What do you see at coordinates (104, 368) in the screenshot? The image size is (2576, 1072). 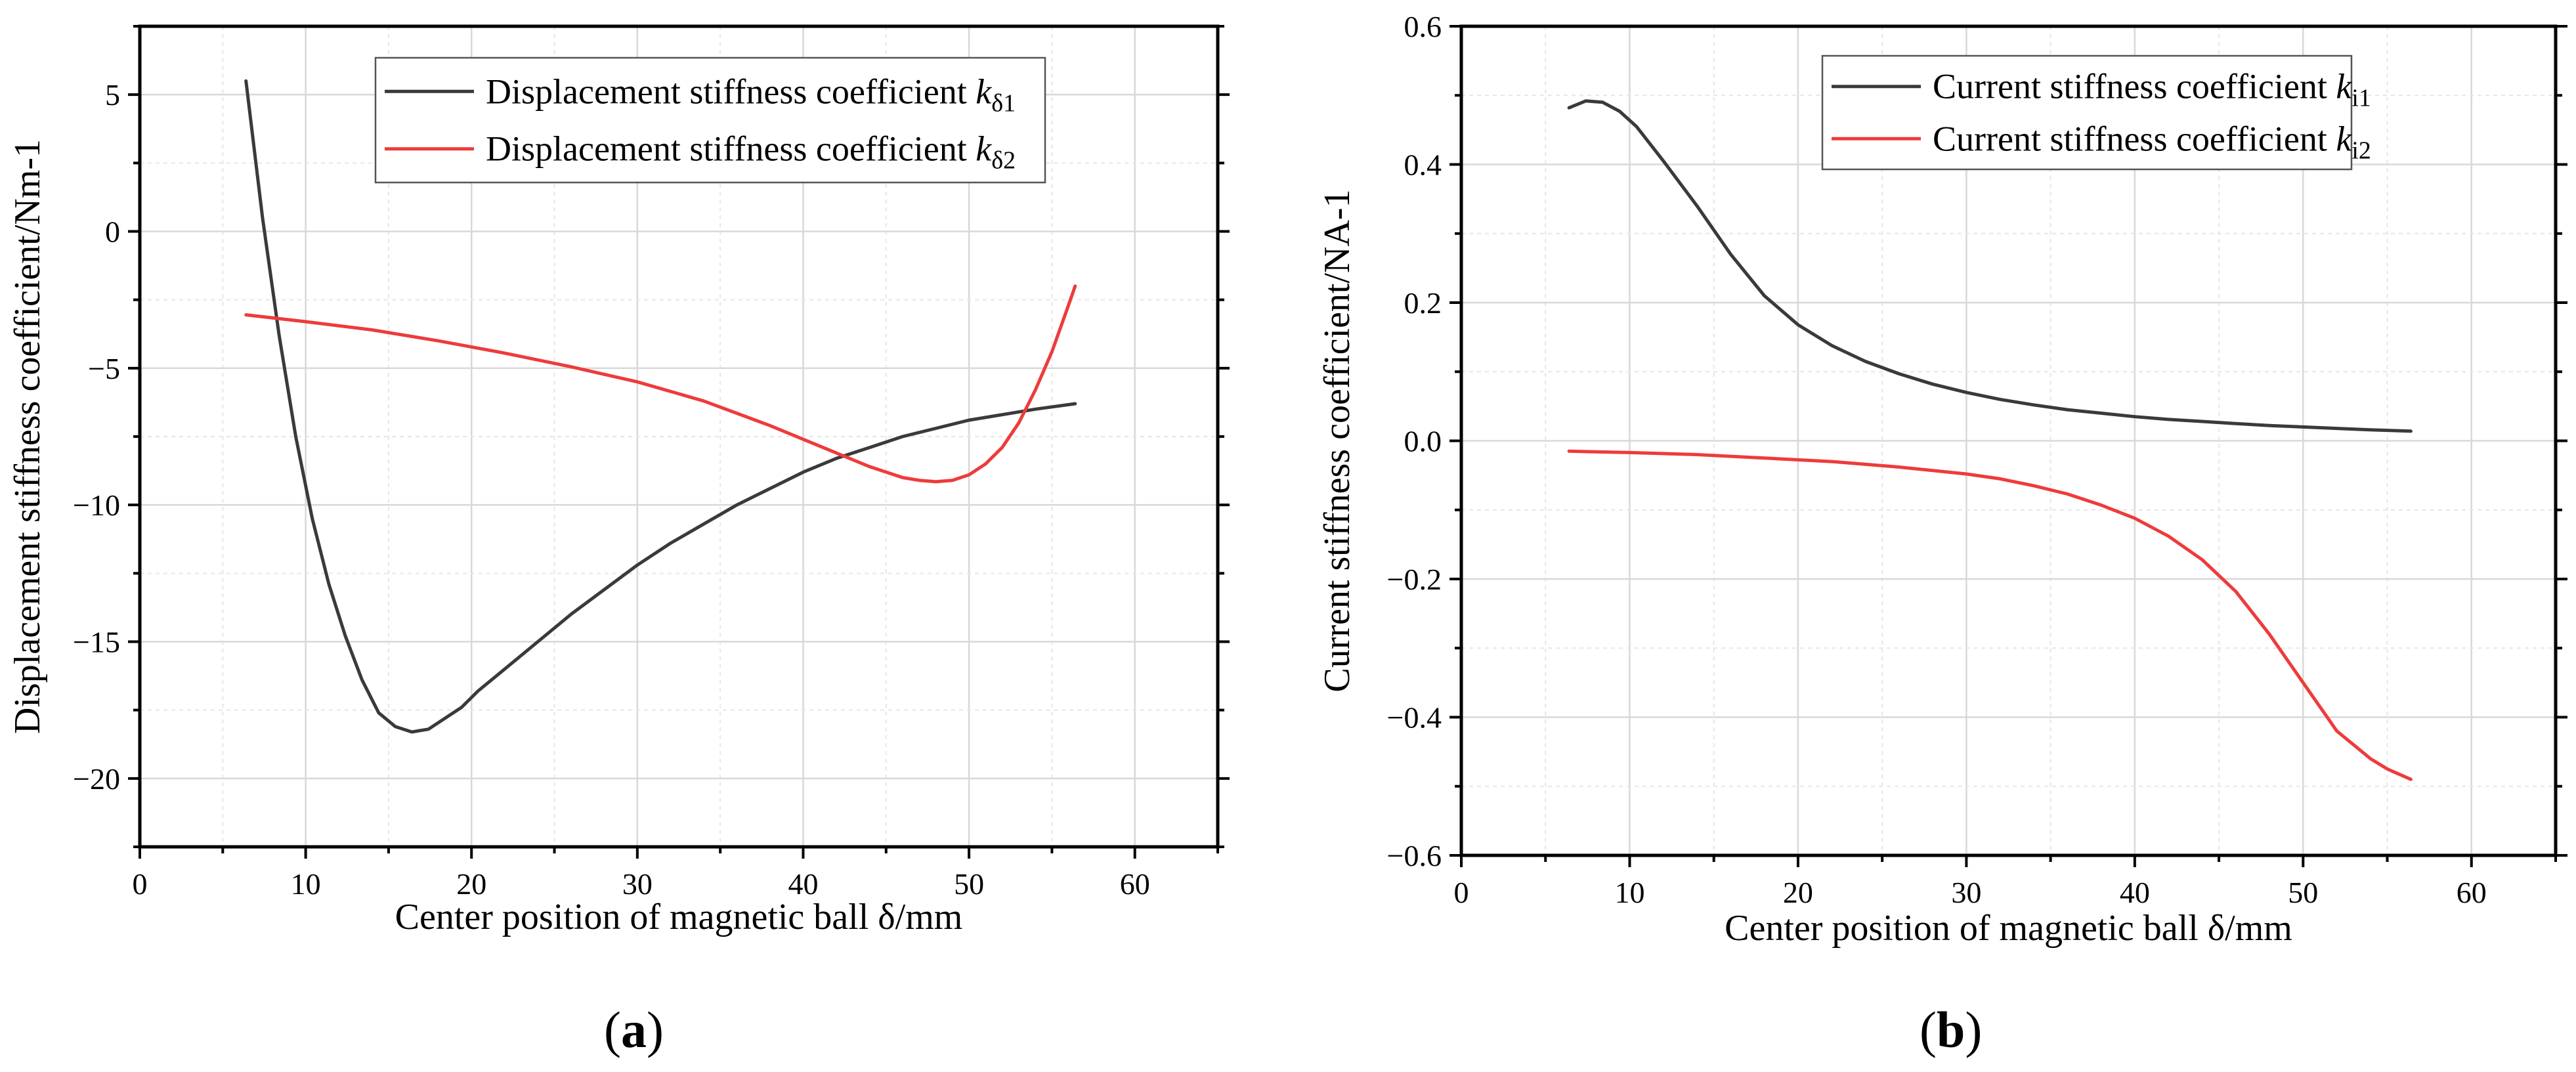 I see `y-tick-label: −5` at bounding box center [104, 368].